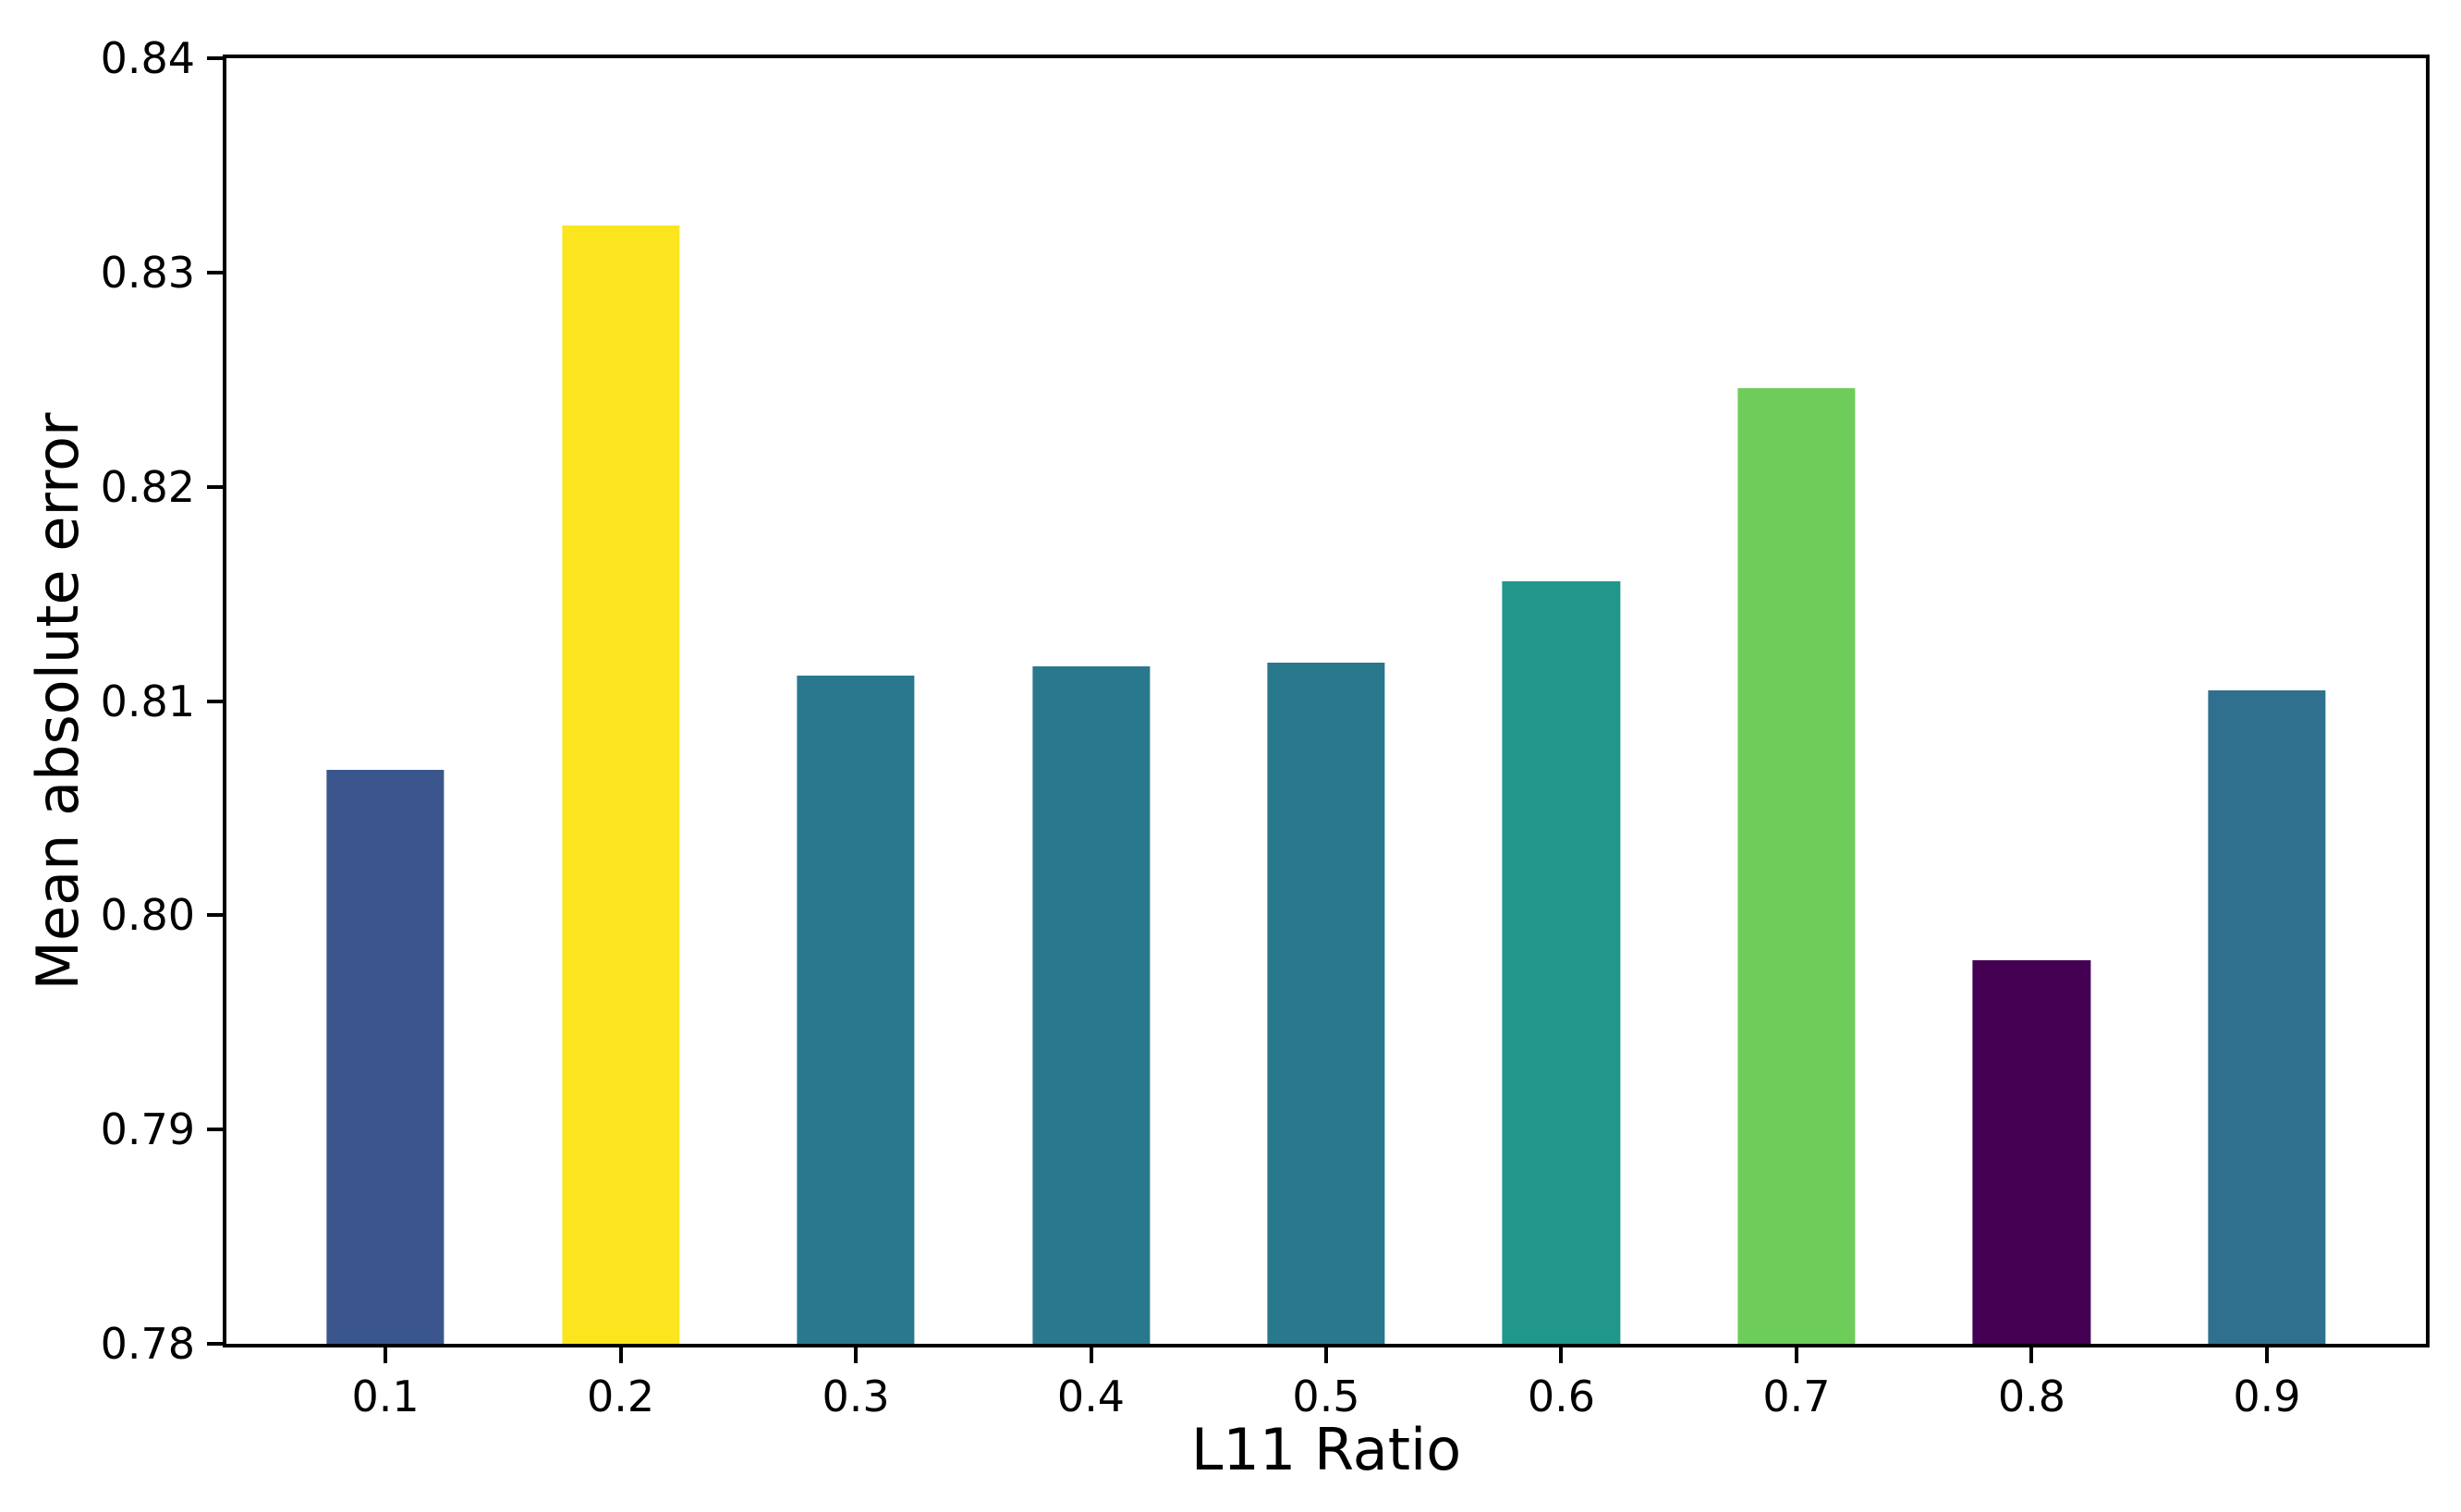 Image resolution: width=2461 pixels, height=1512 pixels. Describe the element at coordinates (1796, 1355) in the screenshot. I see `x-tick-mark-0.7` at that location.